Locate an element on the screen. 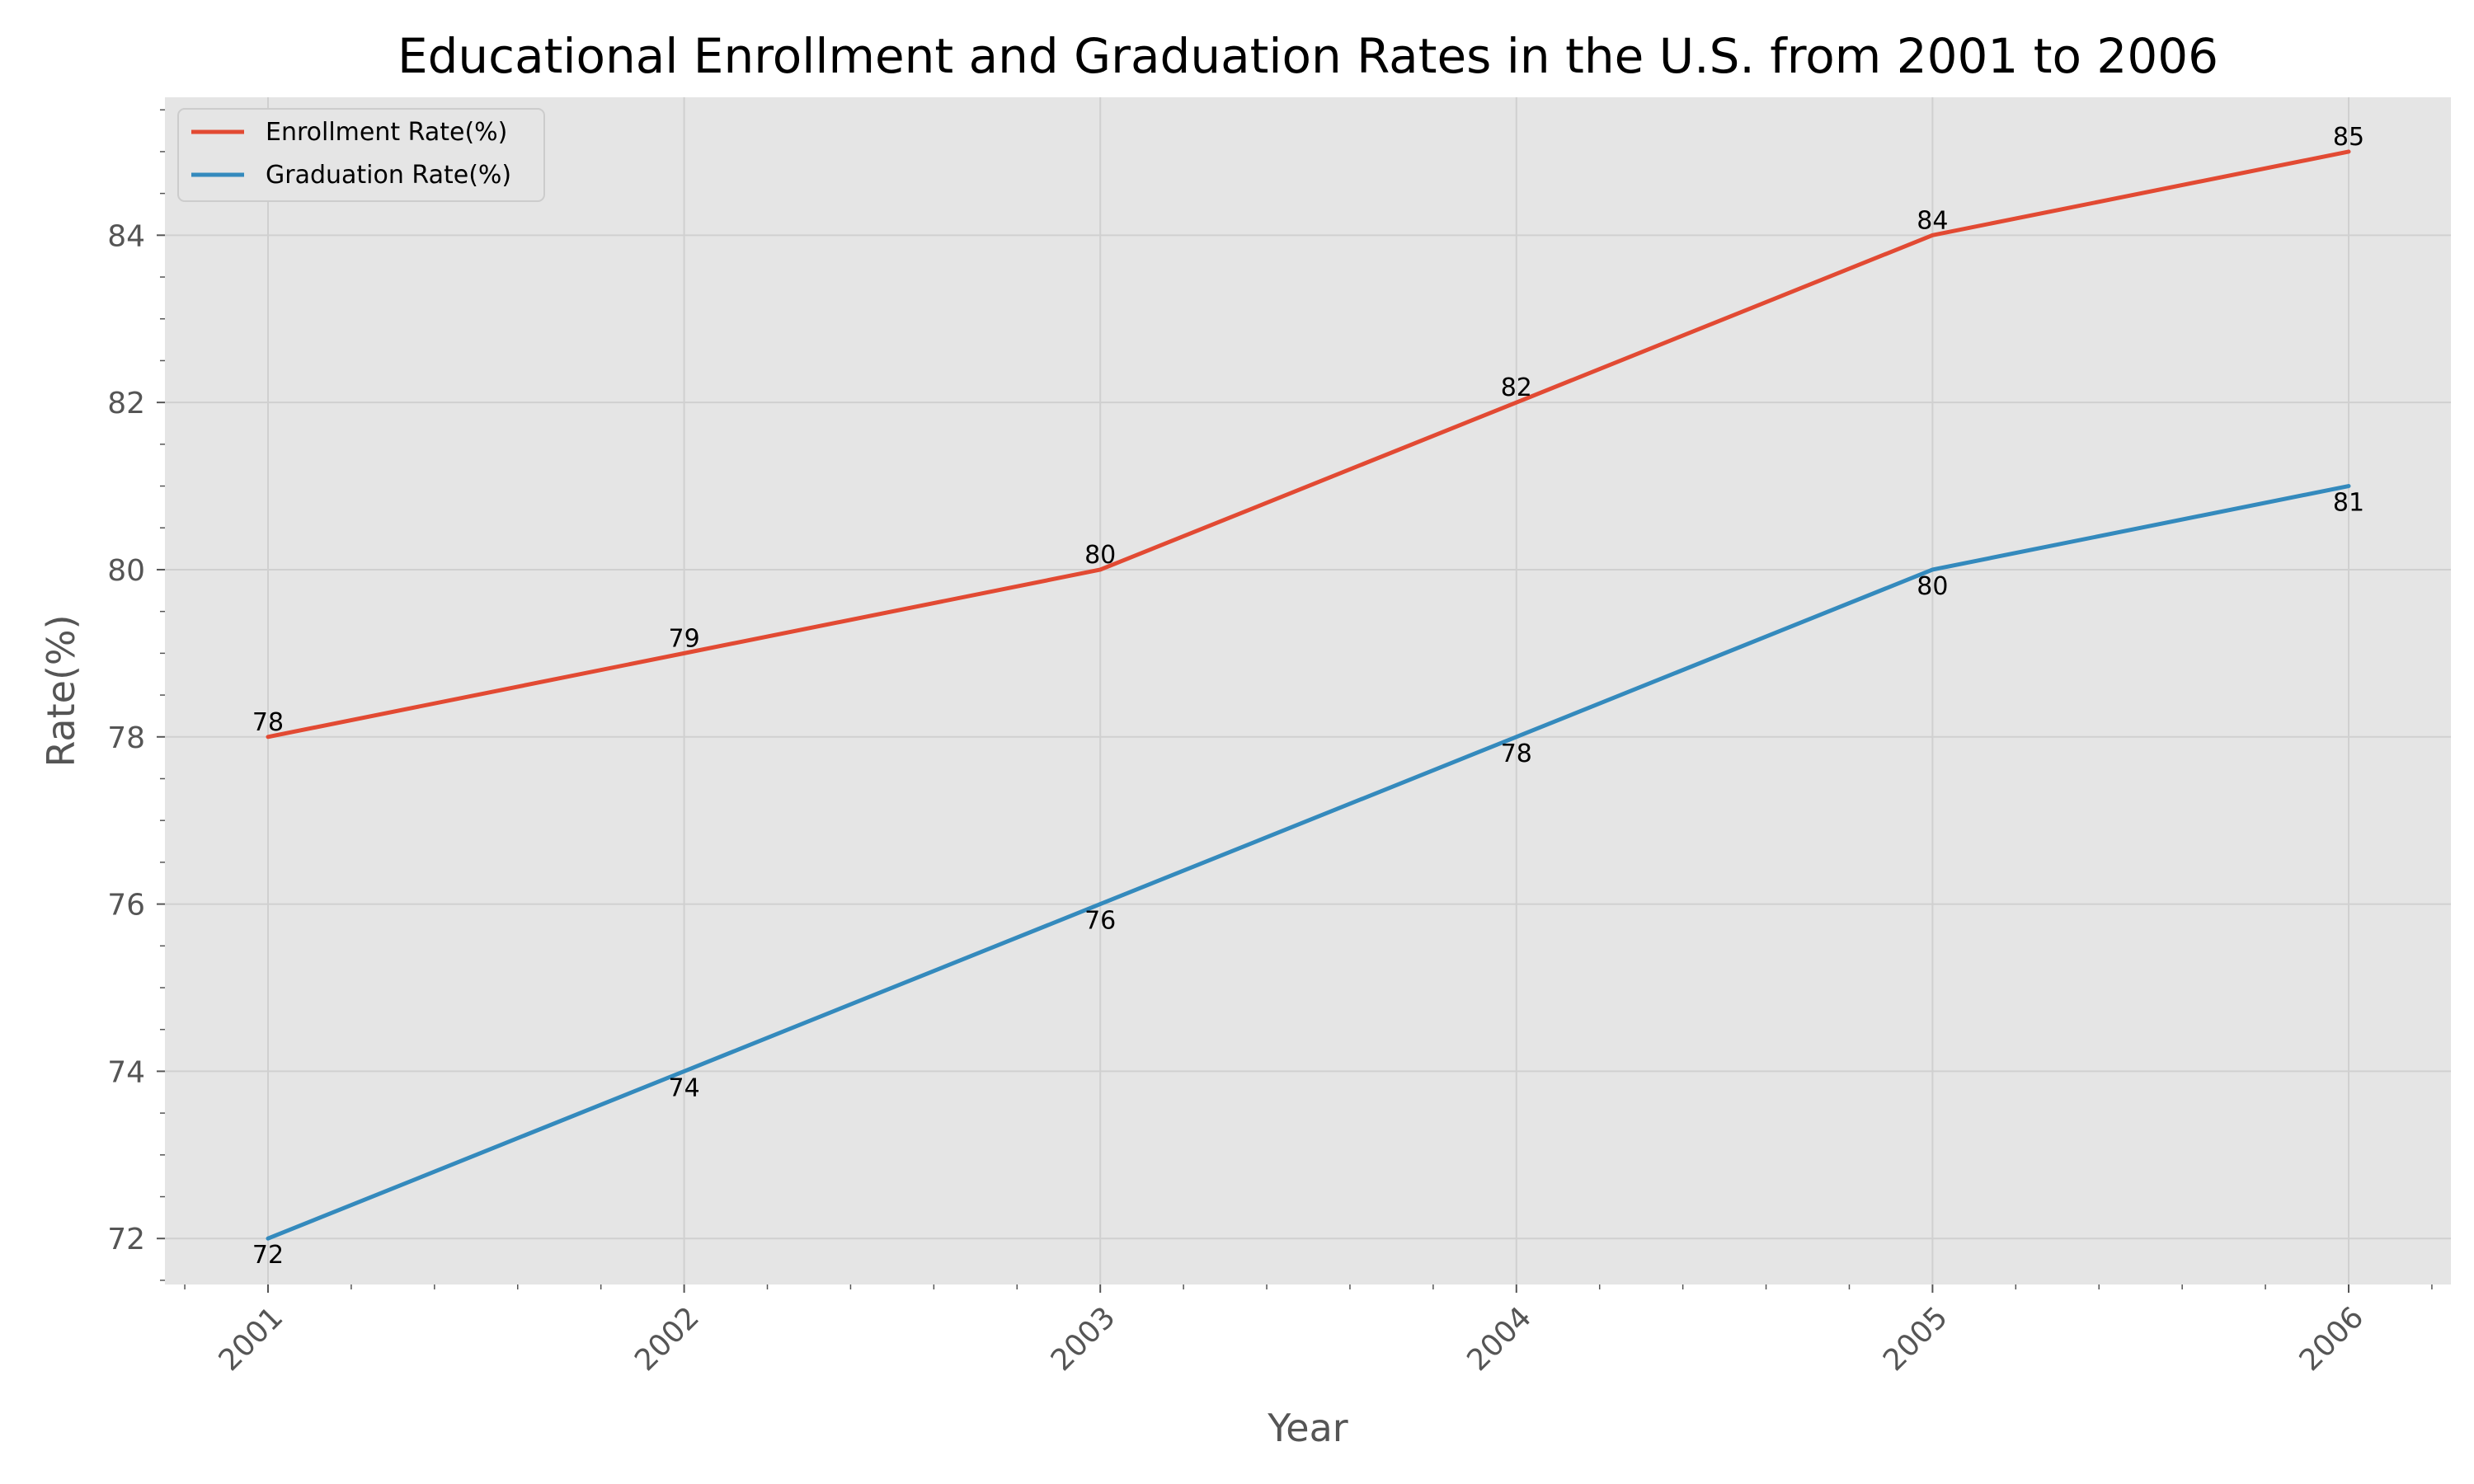  y-axis-label: Rate(%) is located at coordinates (61, 690).